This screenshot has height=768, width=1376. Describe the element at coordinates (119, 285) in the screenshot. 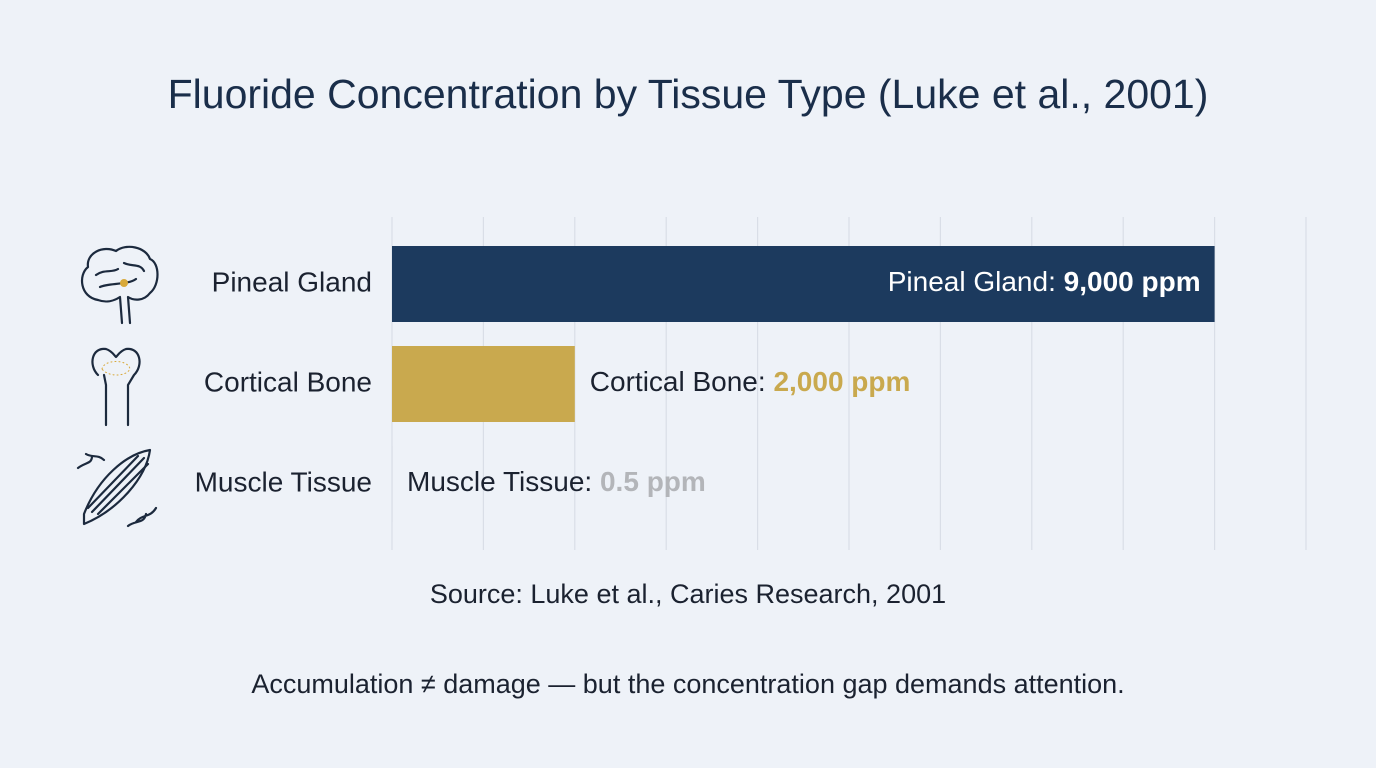

I see `brain-icon` at that location.